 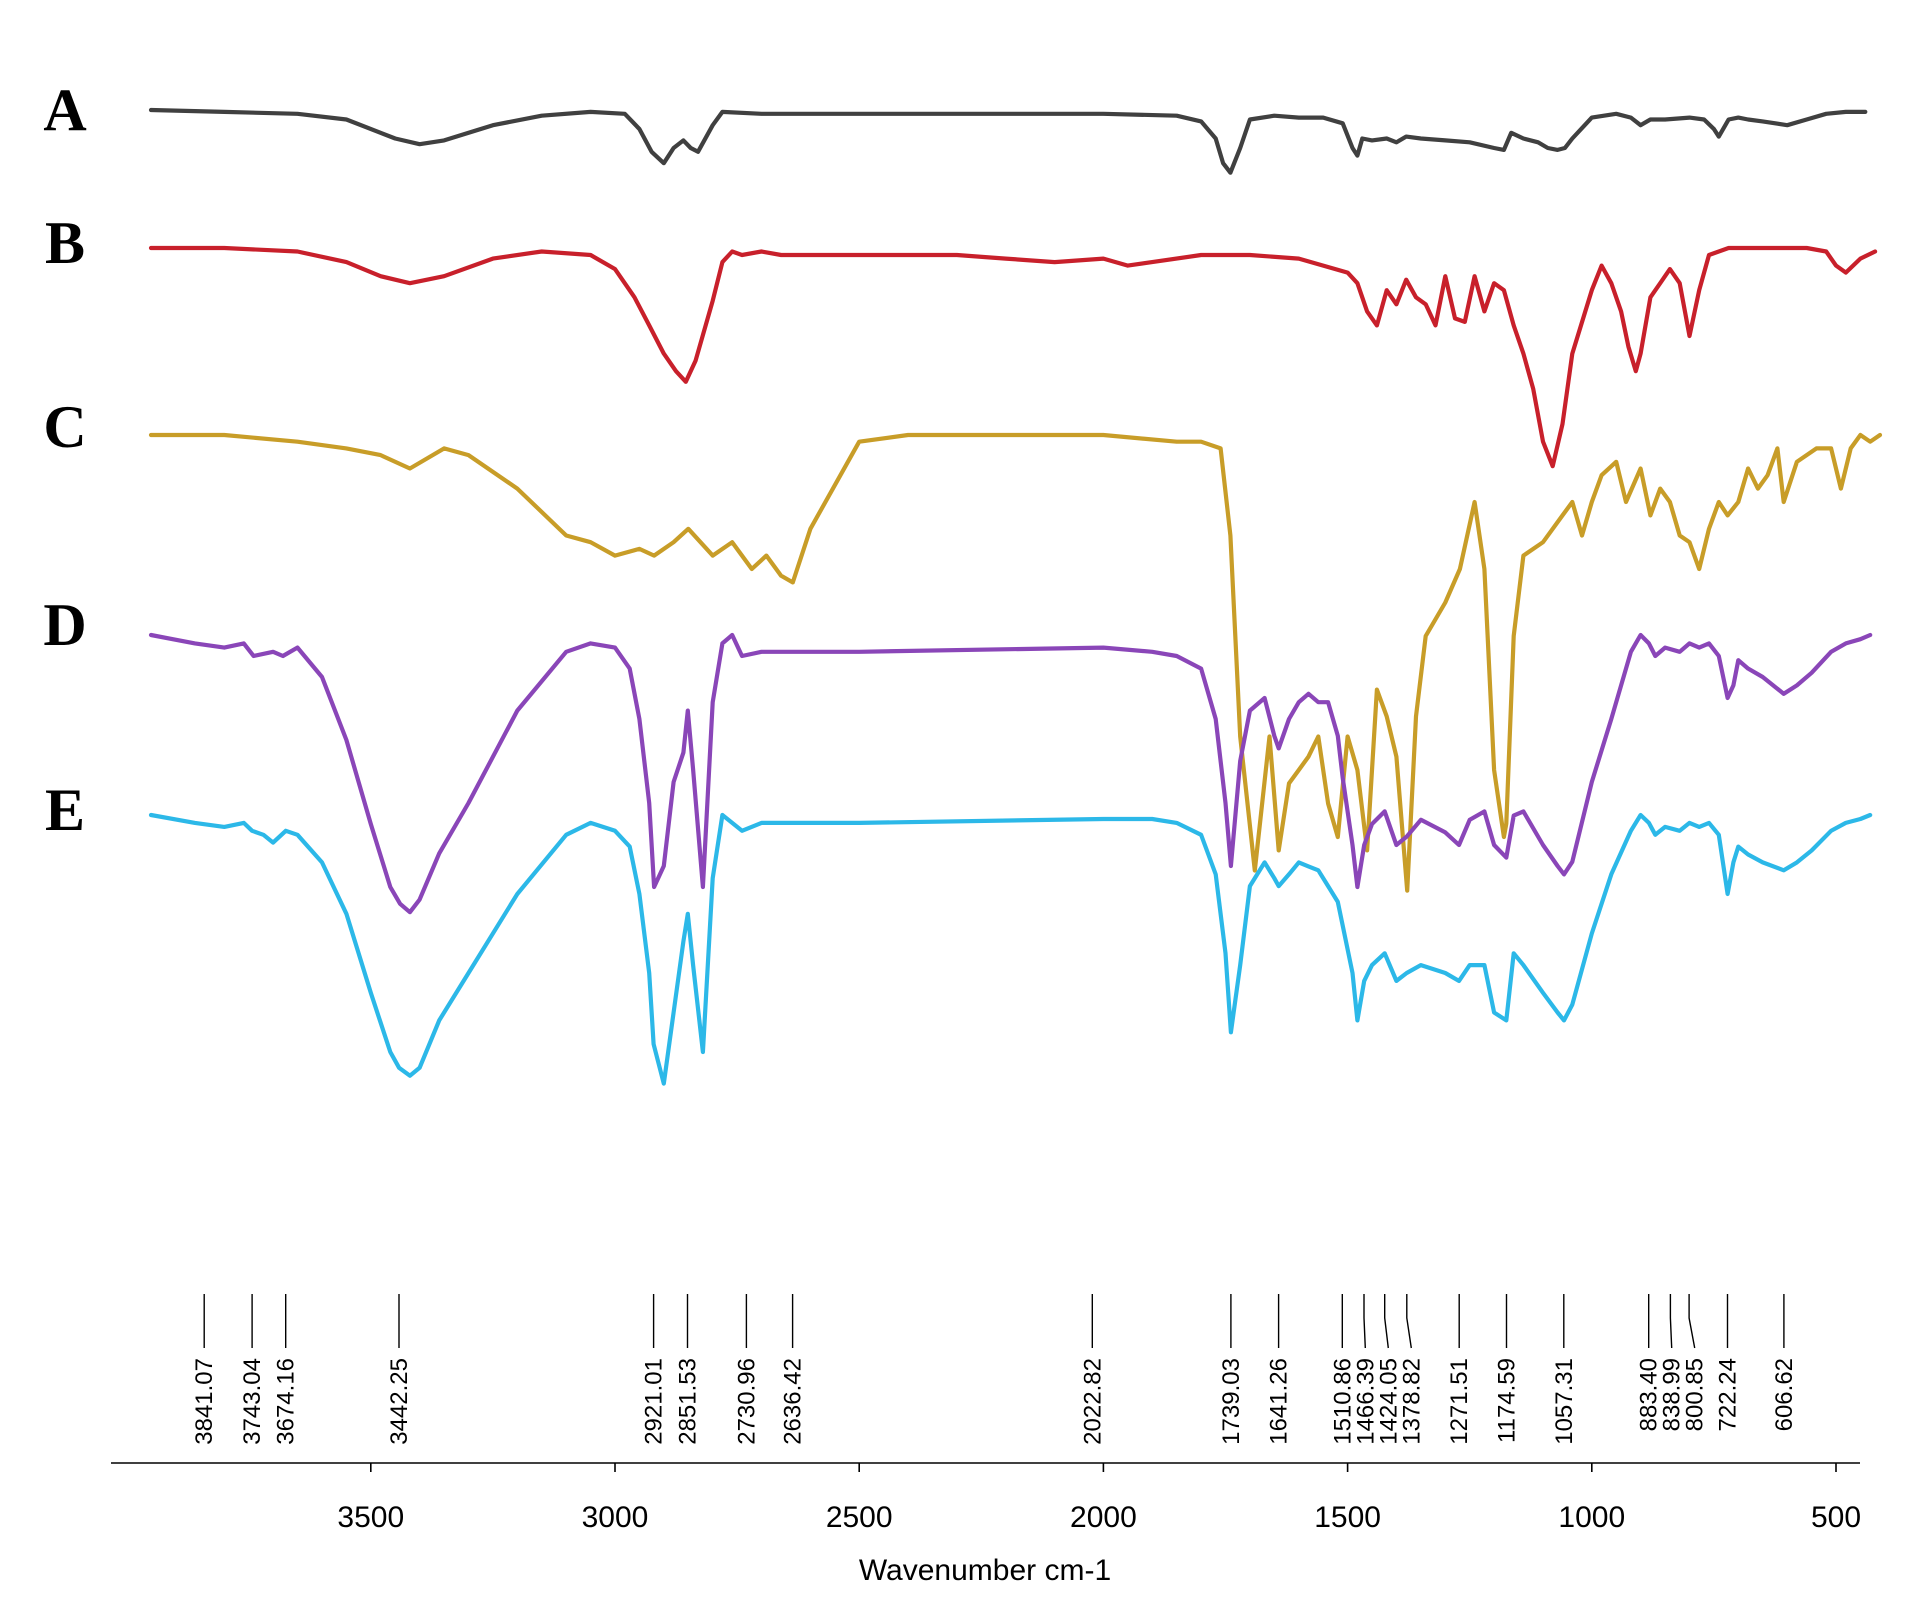 I want to click on peak-label: 1466.39, so click(x=1365, y=1401).